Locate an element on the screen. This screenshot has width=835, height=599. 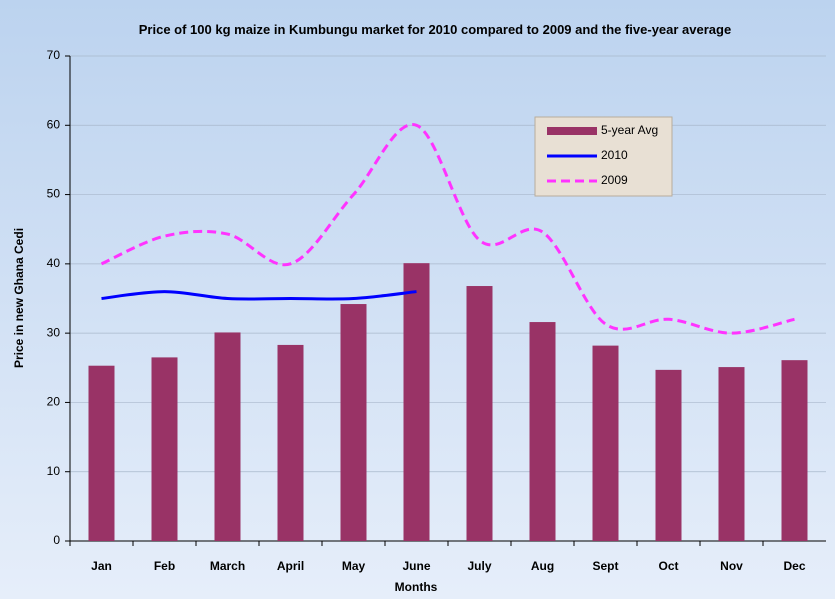
x-tick-label: July is located at coordinates (479, 566).